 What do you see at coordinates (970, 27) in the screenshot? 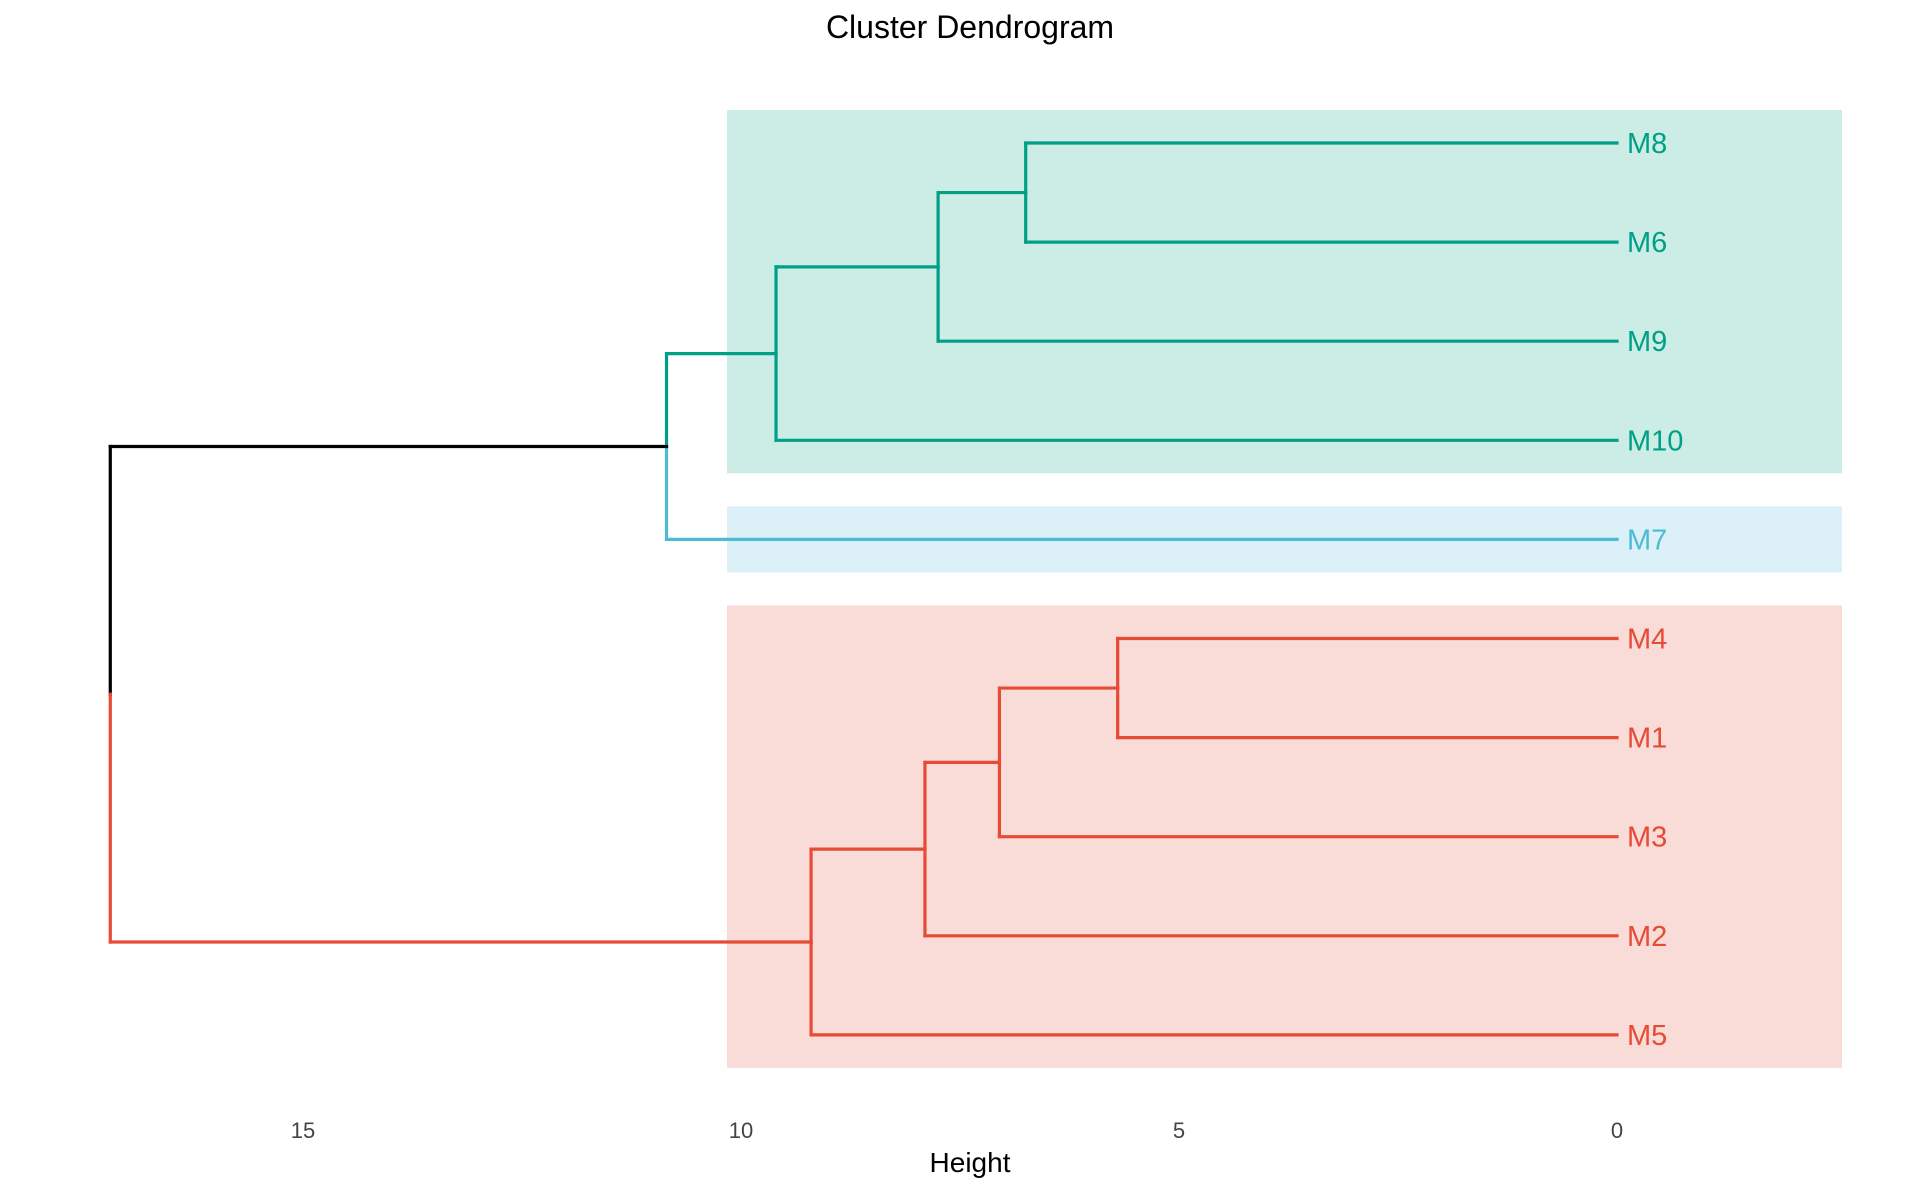
I see `chart-title: Cluster Dendrogram` at bounding box center [970, 27].